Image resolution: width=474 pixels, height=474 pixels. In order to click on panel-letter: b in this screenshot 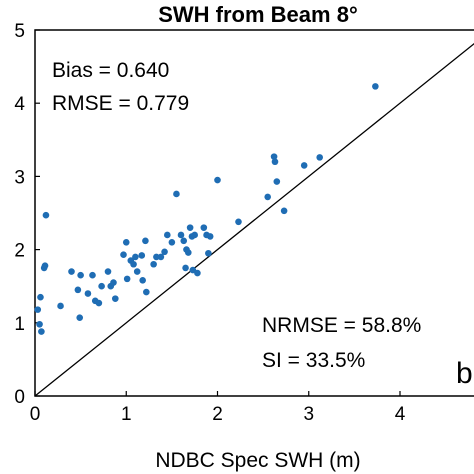, I will do `click(464, 373)`.